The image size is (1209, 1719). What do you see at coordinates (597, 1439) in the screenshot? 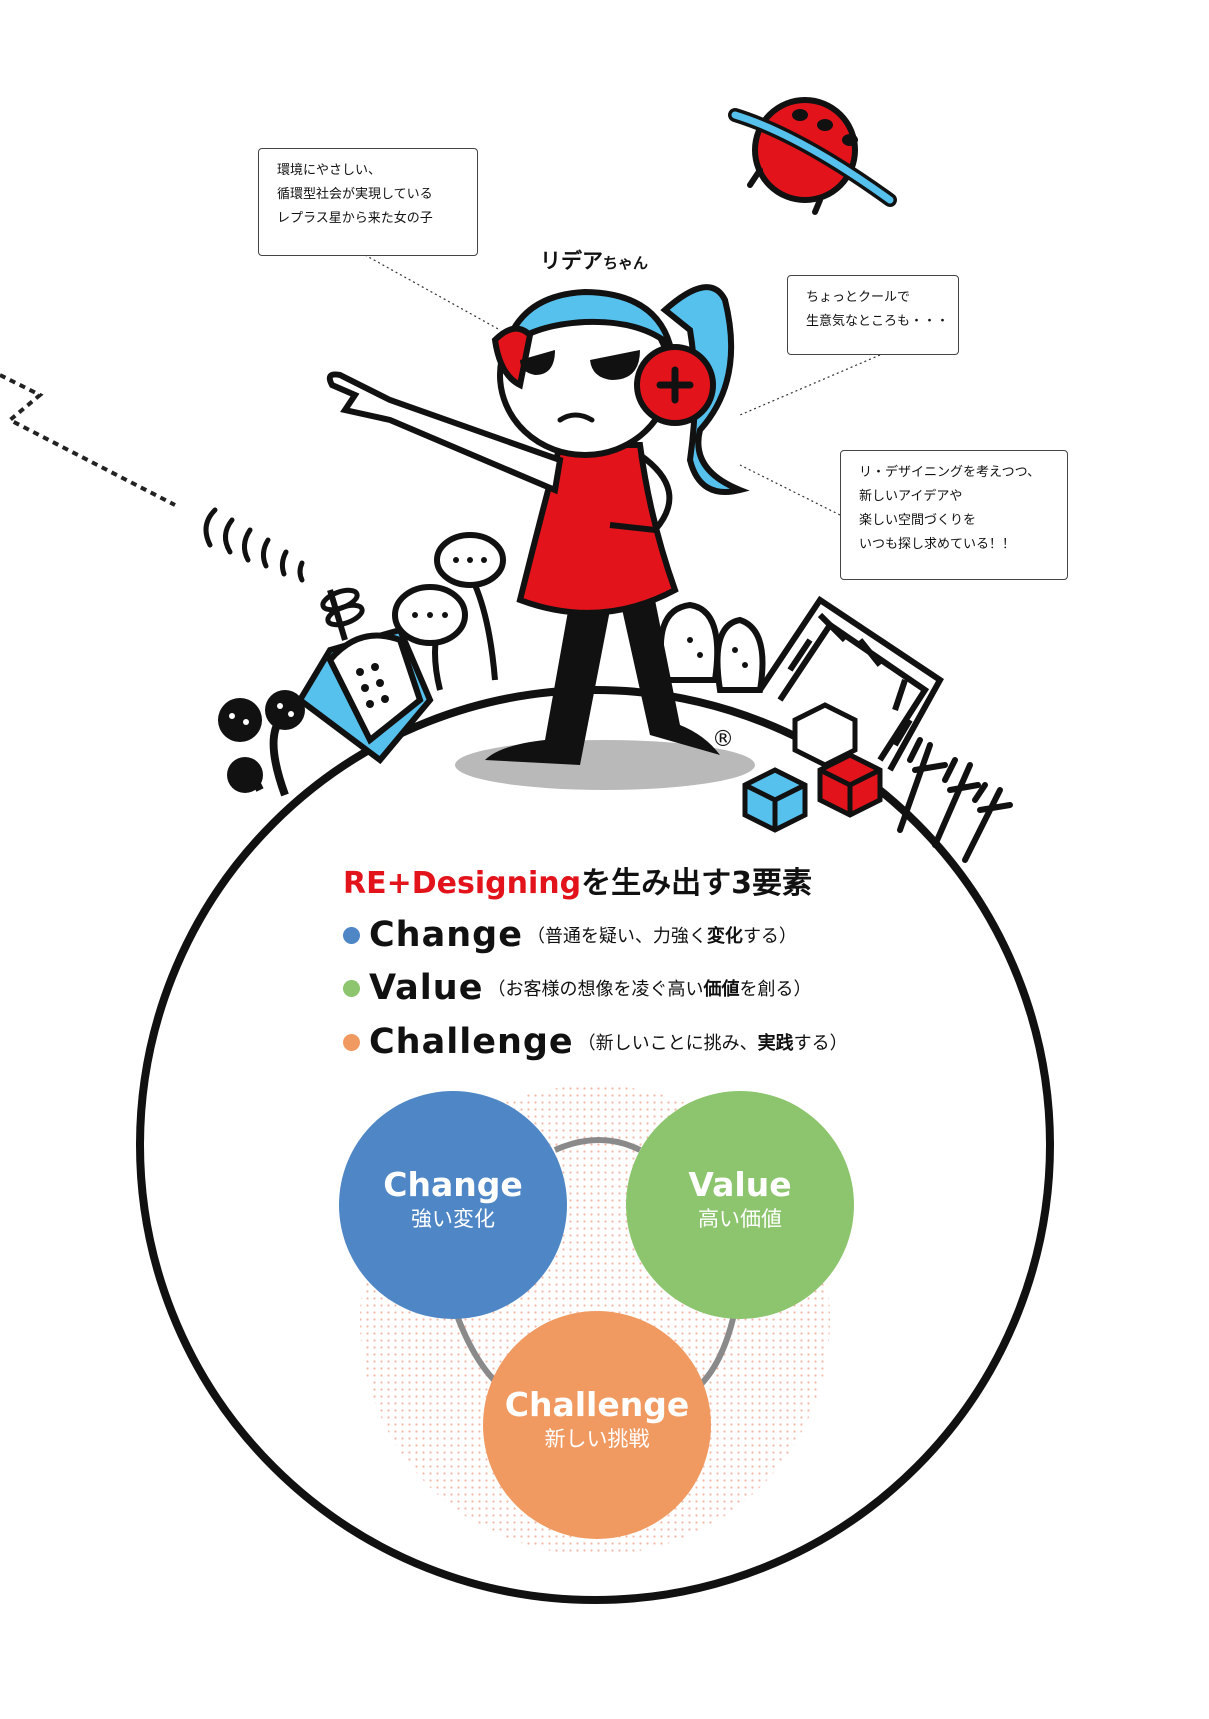
I see `circle-subtitle: 新しい挑戦` at bounding box center [597, 1439].